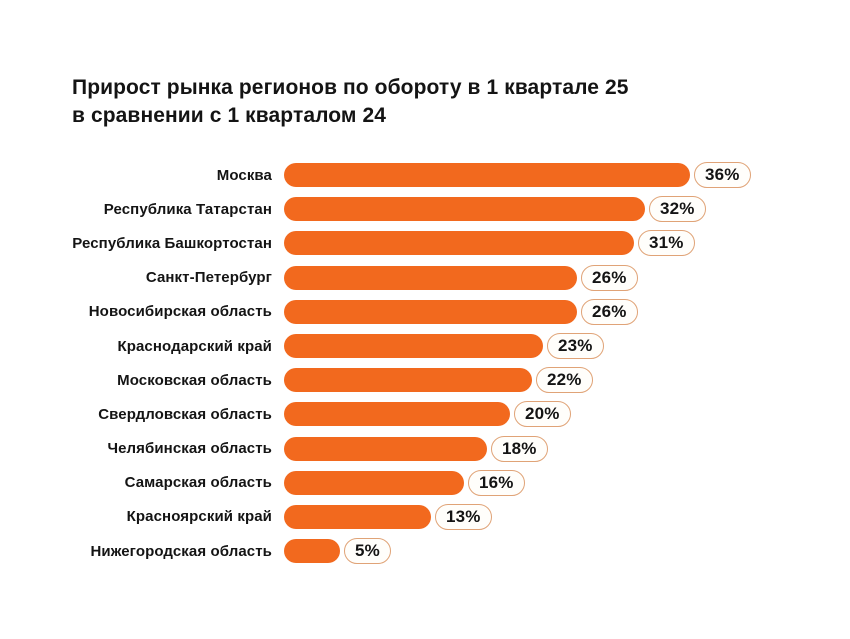 The width and height of the screenshot is (850, 639). I want to click on chart-row: Краснодарский край 23%, so click(425, 346).